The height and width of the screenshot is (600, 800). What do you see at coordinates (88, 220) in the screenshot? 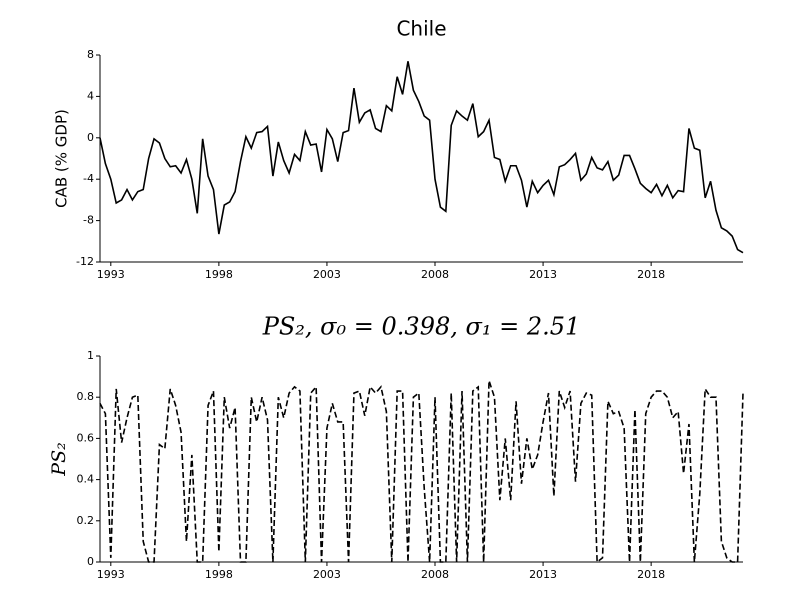
I see `y-tick-label: -8` at bounding box center [88, 220].